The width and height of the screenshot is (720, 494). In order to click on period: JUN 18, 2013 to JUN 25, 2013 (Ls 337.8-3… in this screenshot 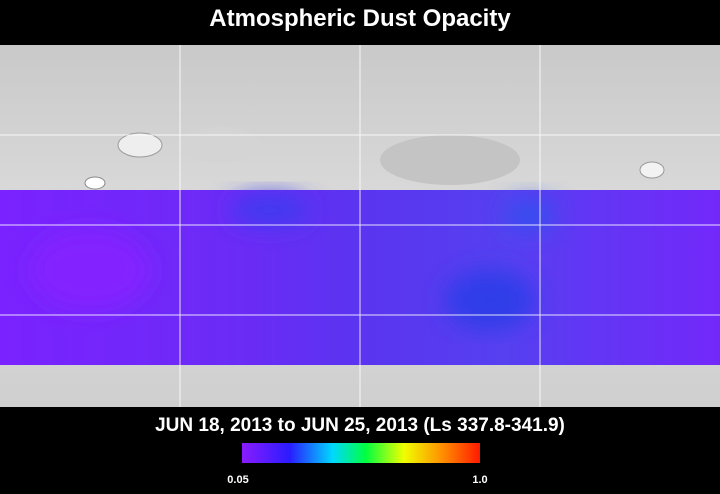, I will do `click(360, 425)`.